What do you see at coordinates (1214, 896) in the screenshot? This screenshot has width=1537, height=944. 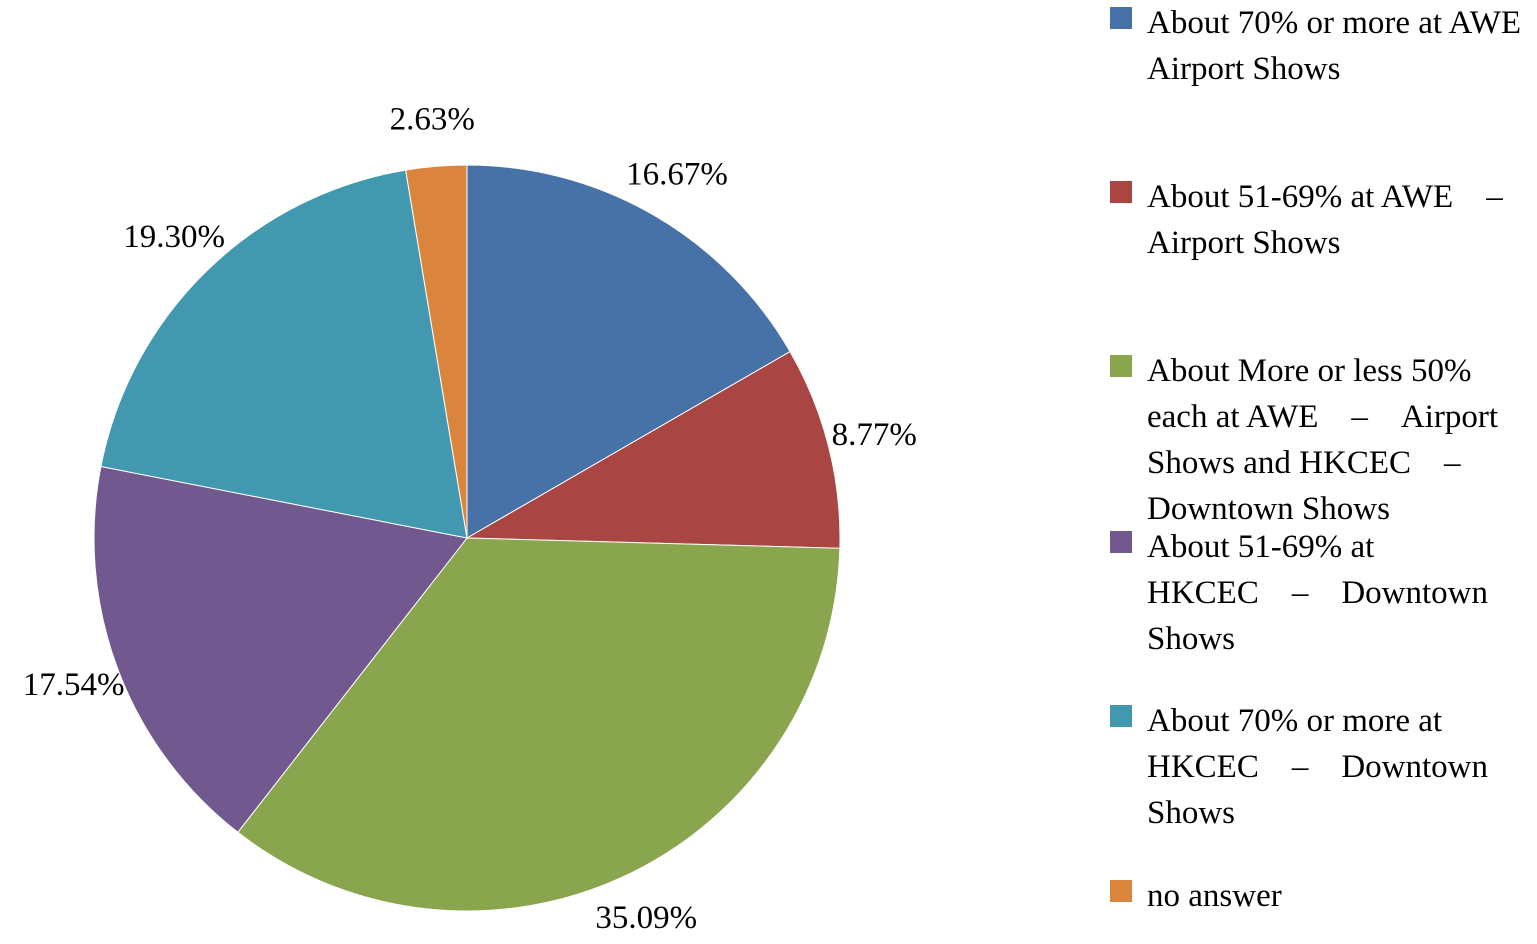 I see `legend-label-6: no answer` at bounding box center [1214, 896].